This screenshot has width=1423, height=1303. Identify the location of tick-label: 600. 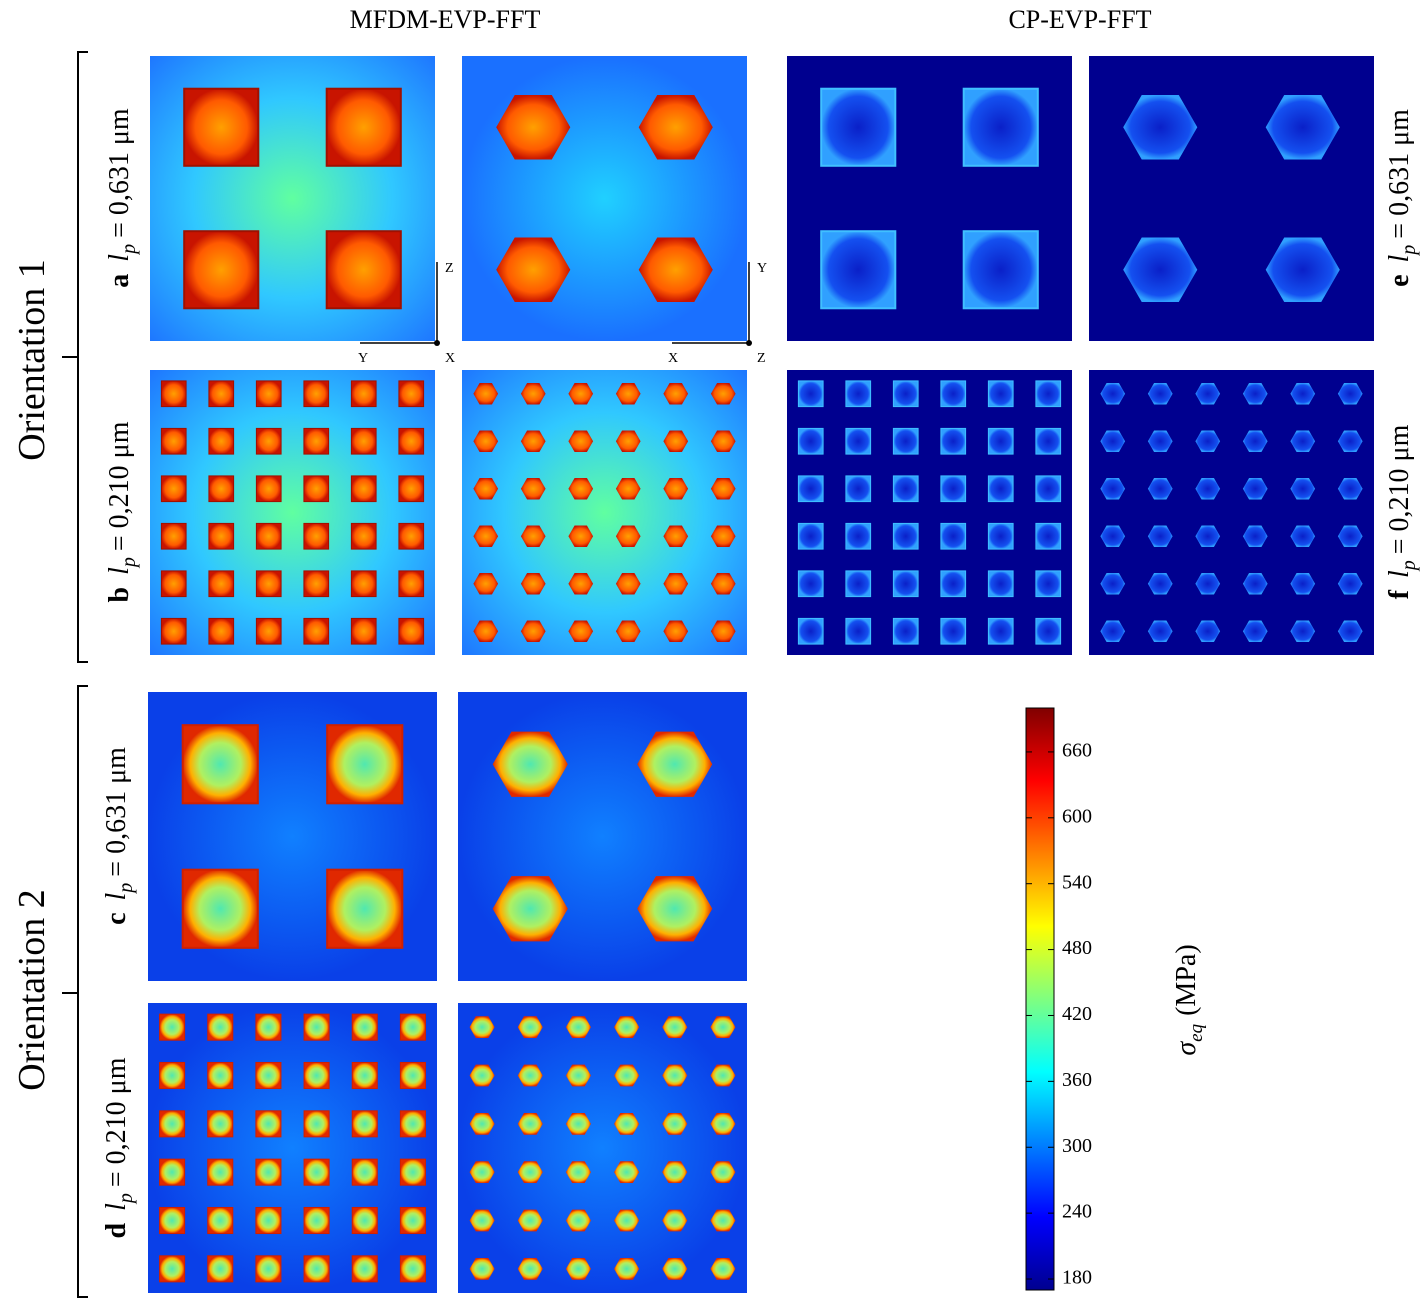
(1077, 816).